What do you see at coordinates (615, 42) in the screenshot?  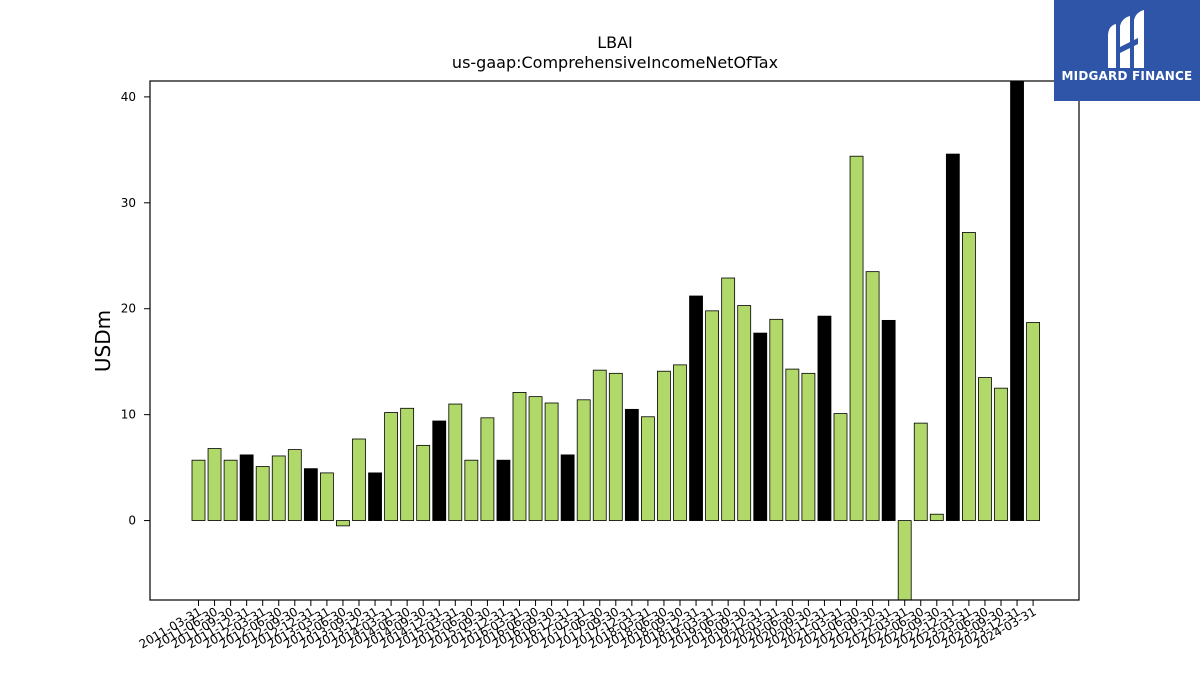 I see `chart-title: LBAI` at bounding box center [615, 42].